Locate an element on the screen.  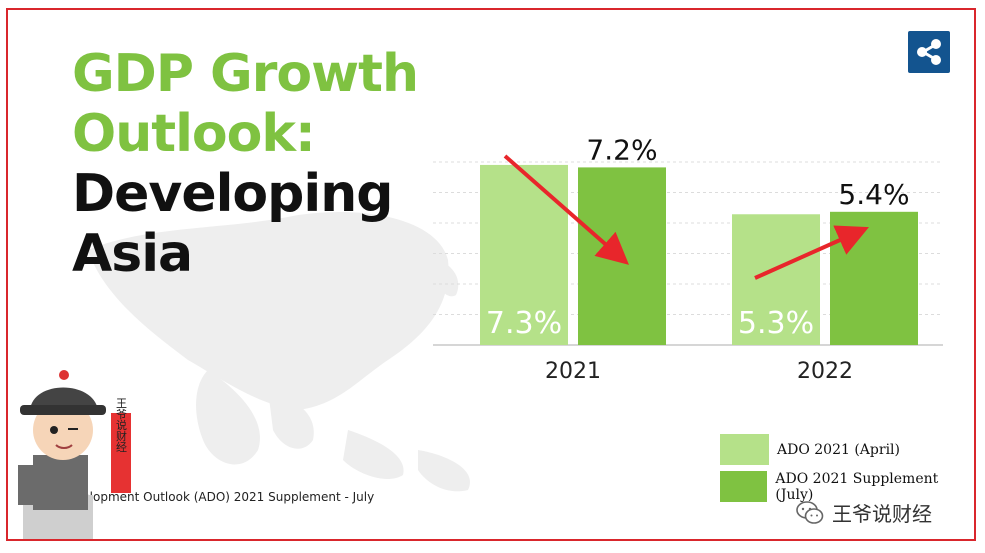
arrow-down-2021 is located at coordinates (566, 209).